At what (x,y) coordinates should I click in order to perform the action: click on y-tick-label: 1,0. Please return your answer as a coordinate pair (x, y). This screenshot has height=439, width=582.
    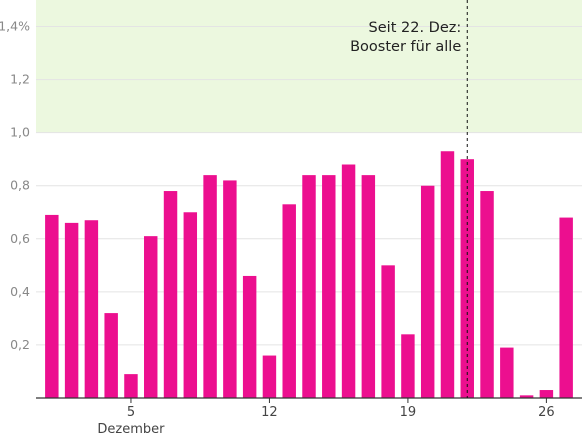
    Looking at the image, I should click on (20, 132).